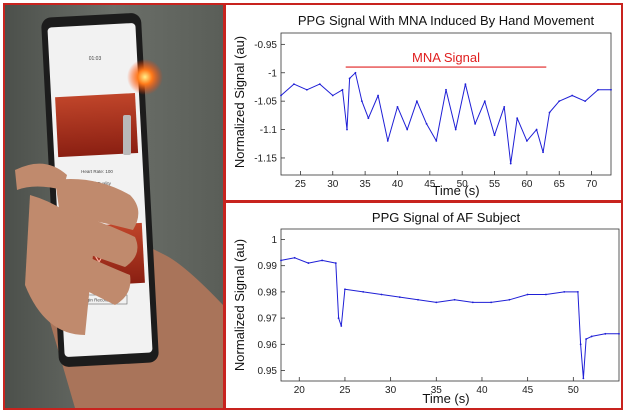  Describe the element at coordinates (560, 184) in the screenshot. I see `chart1-xtick-label: 65` at that location.